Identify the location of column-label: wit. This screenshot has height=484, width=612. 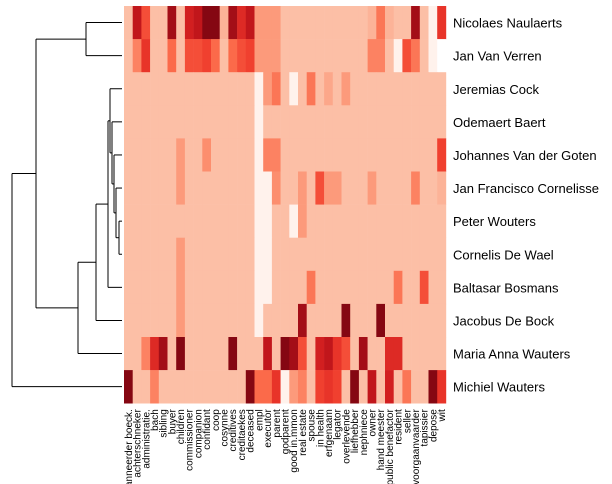
(442, 415).